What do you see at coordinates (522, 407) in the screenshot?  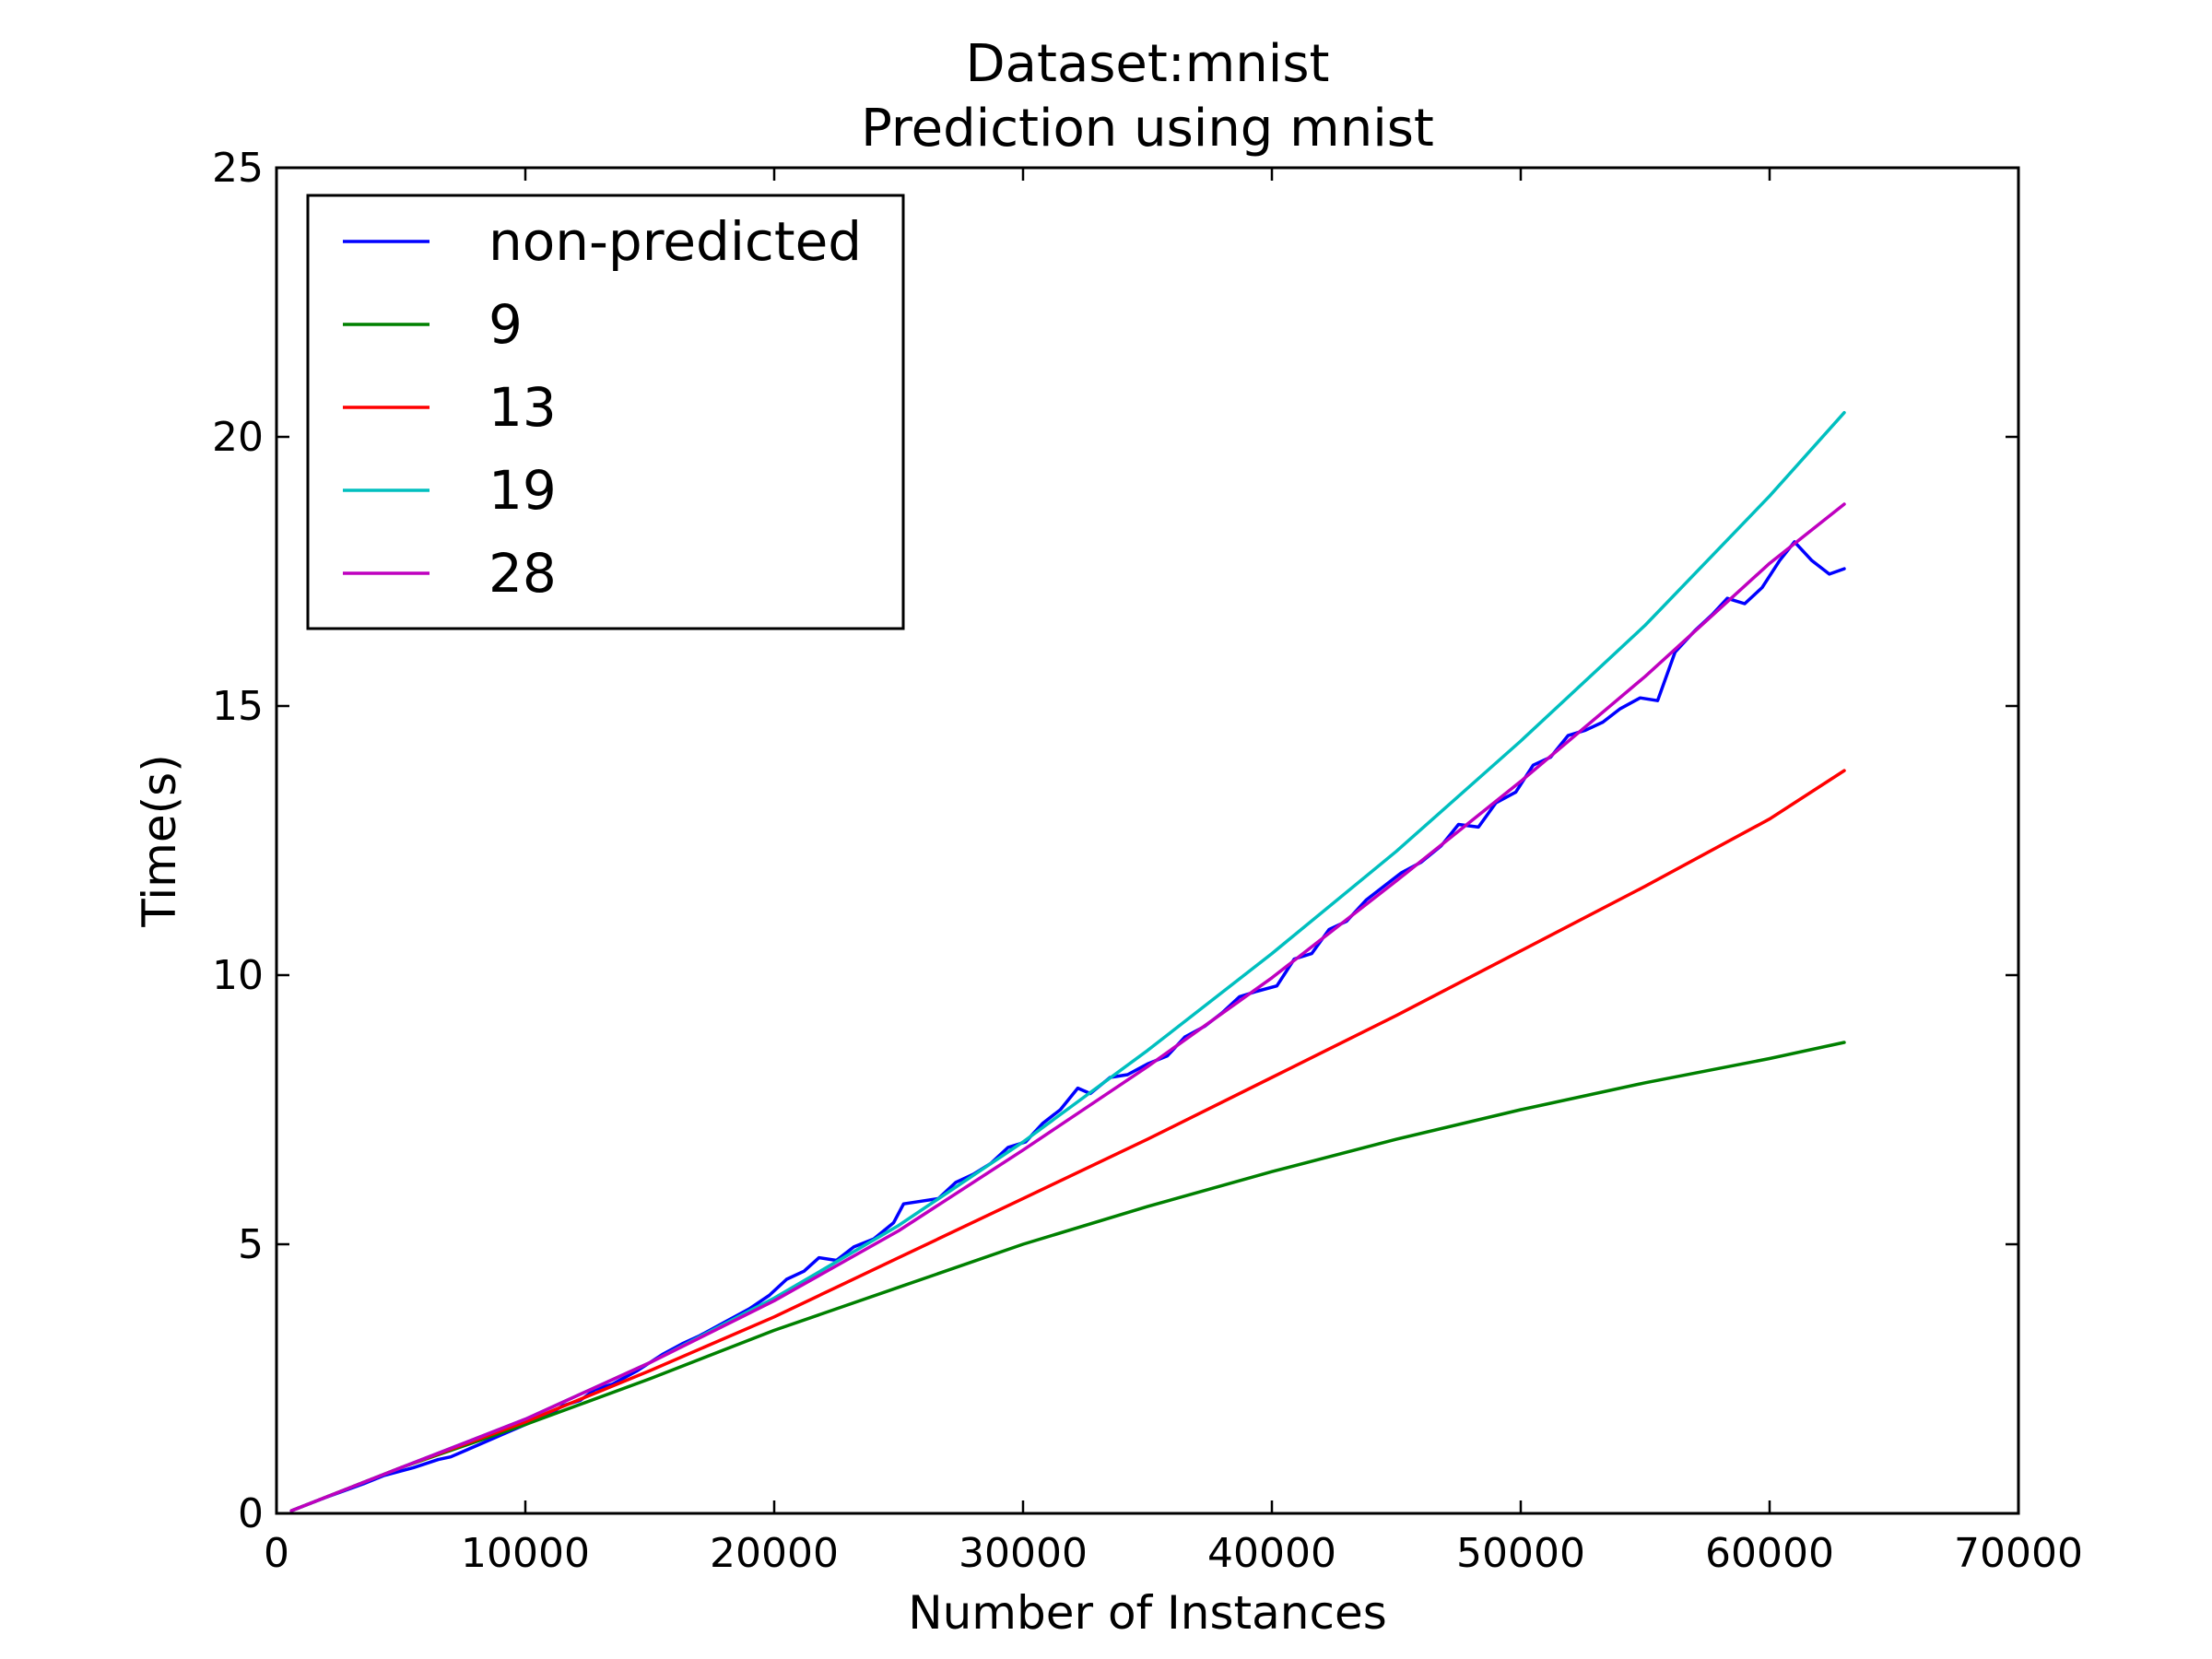 I see `legend-label-2: 13` at bounding box center [522, 407].